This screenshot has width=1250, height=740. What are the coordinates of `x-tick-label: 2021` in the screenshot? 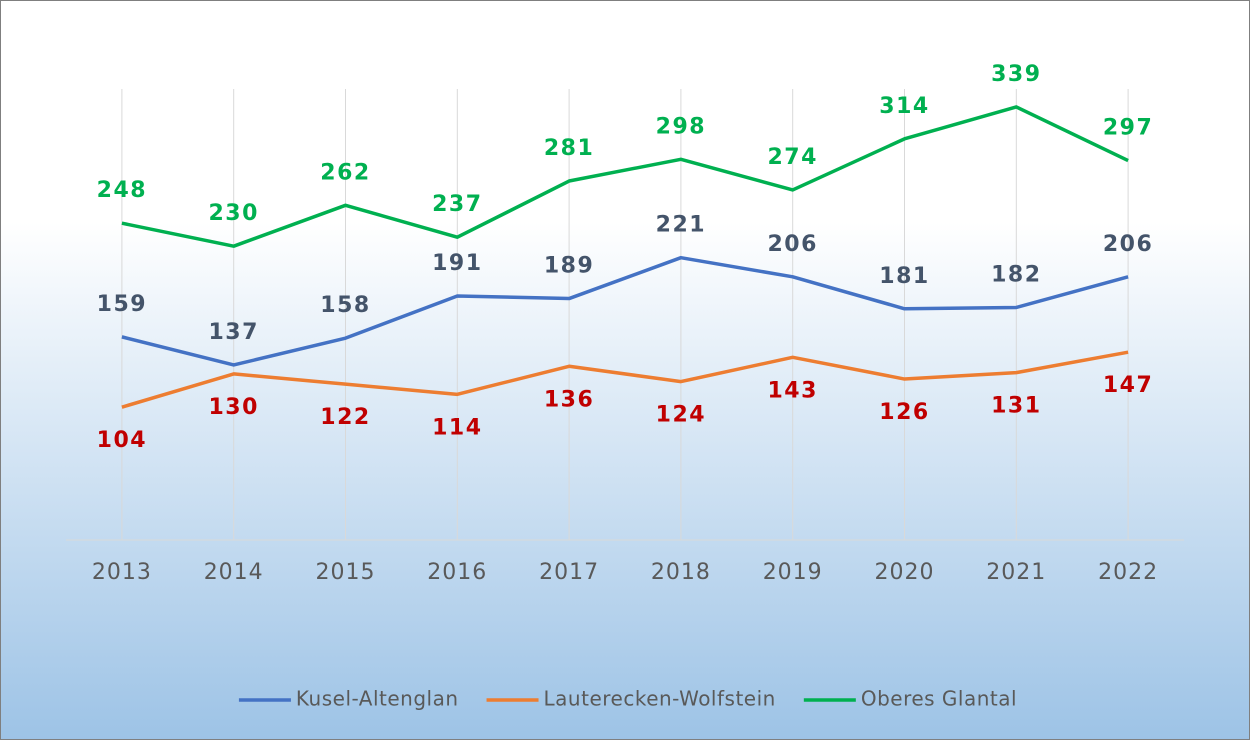 It's located at (1016, 572).